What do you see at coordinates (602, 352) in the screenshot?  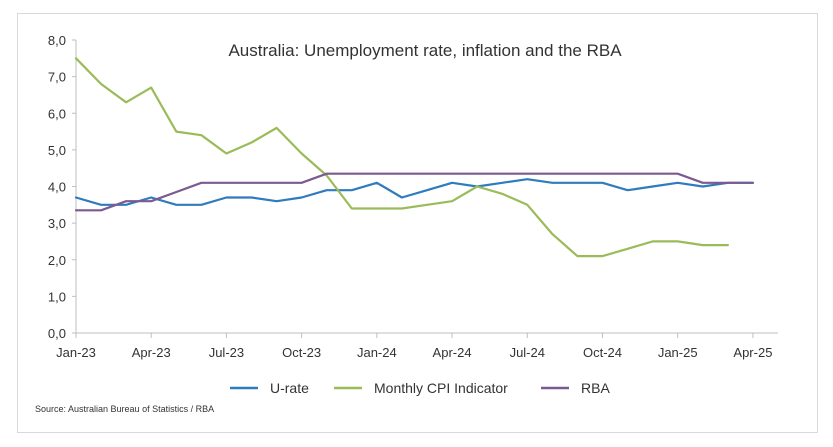 I see `x-tick-label: Oct-24` at bounding box center [602, 352].